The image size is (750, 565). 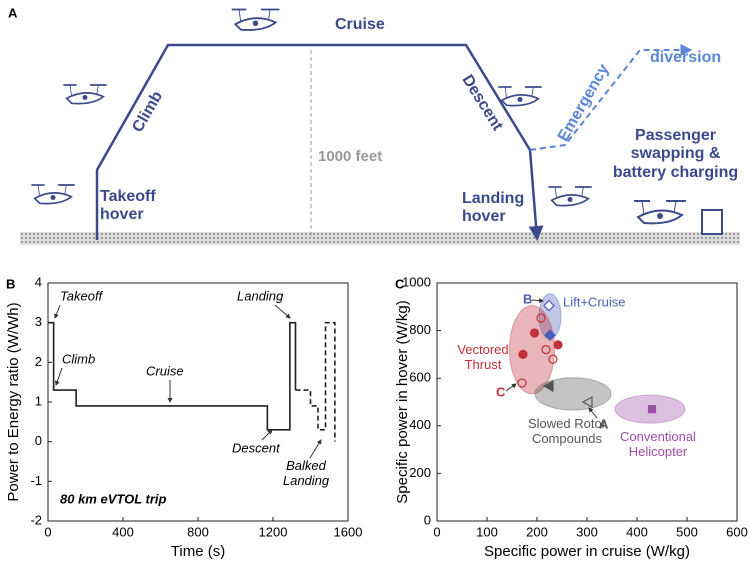 What do you see at coordinates (420, 329) in the screenshot?
I see `y-tick-label: 800` at bounding box center [420, 329].